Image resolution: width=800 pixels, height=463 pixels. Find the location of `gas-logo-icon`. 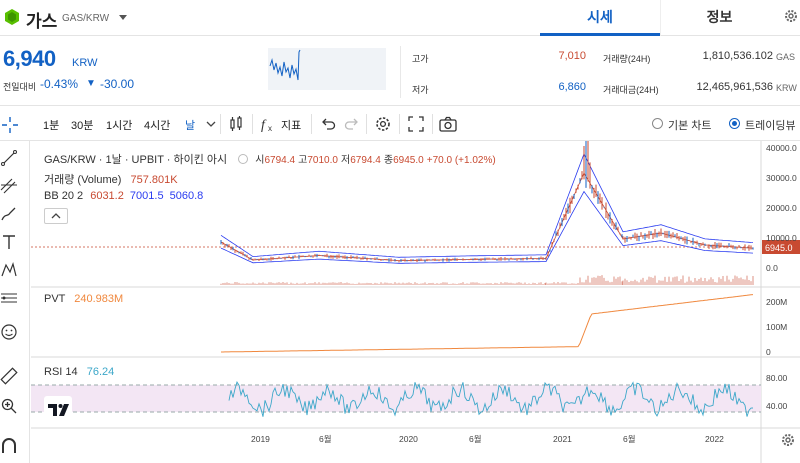

gas-logo-icon is located at coordinates (12, 17).